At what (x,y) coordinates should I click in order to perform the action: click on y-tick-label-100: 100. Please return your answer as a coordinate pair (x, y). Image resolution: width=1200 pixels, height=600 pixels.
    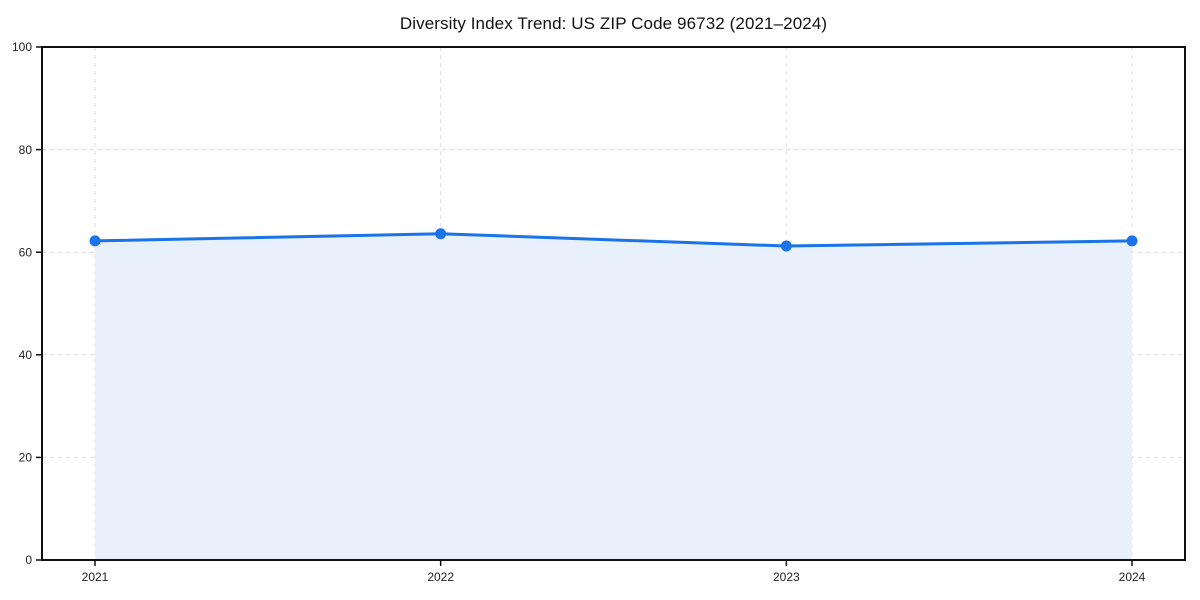
    Looking at the image, I should click on (22, 47).